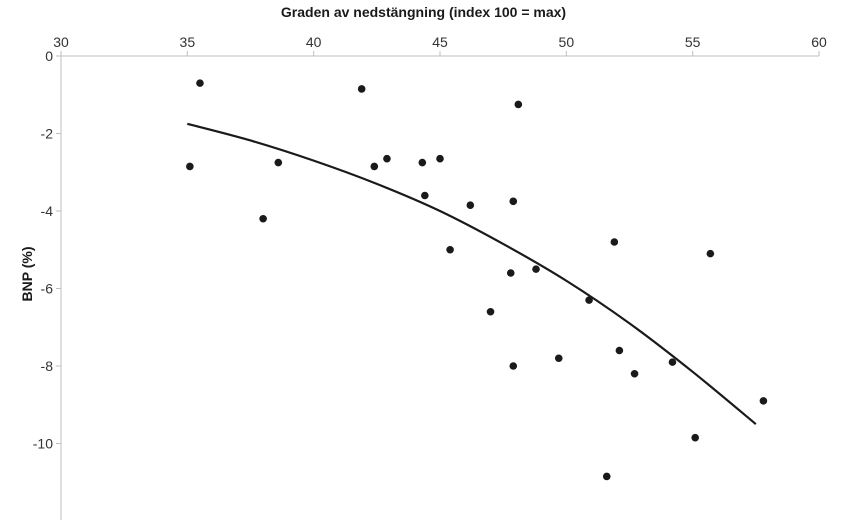 The height and width of the screenshot is (520, 847). I want to click on y-tick-label: -6, so click(47, 289).